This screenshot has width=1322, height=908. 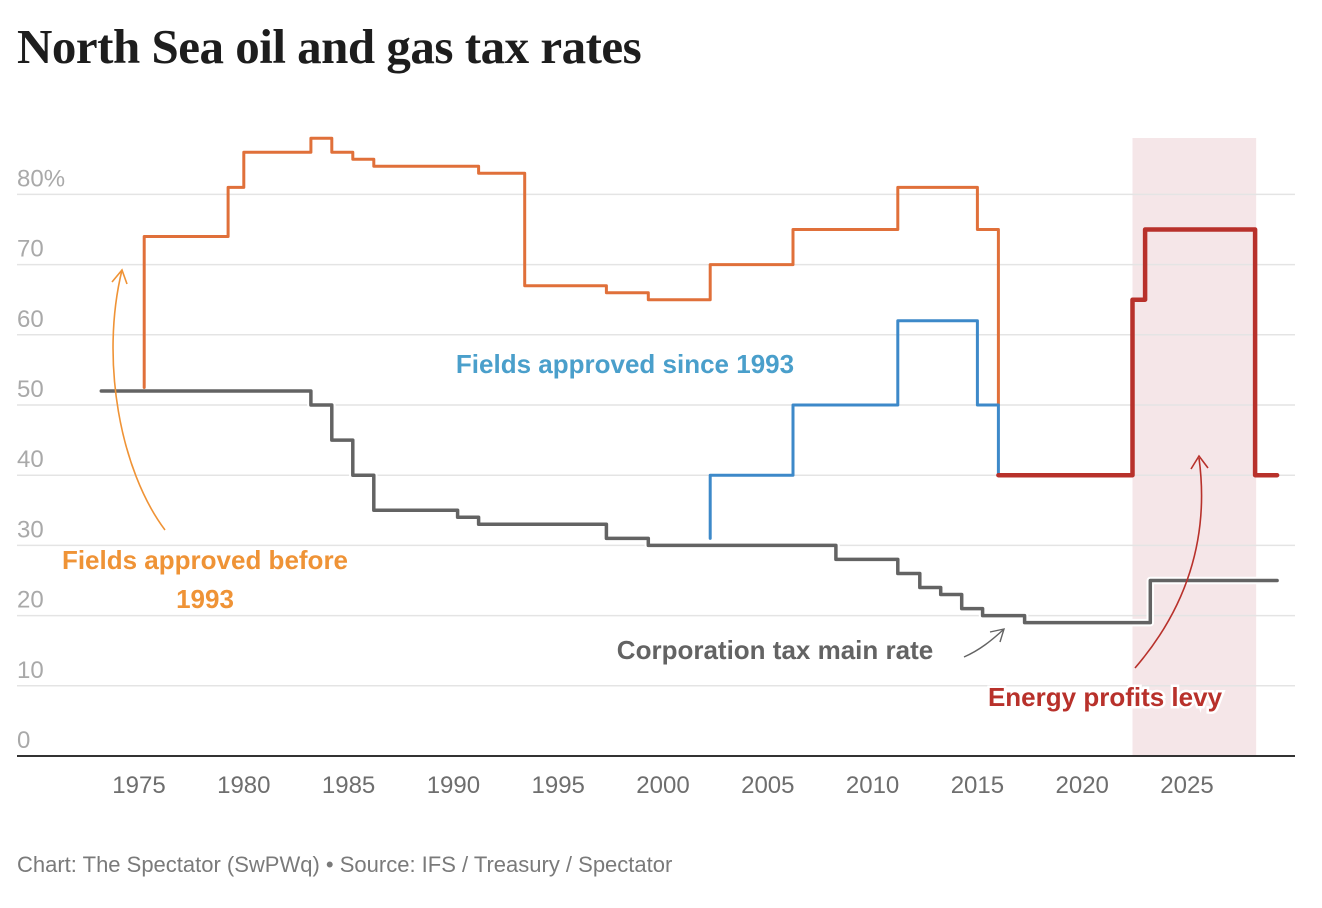 I want to click on energy-levy-label: Energy profits levy, so click(x=1105, y=697).